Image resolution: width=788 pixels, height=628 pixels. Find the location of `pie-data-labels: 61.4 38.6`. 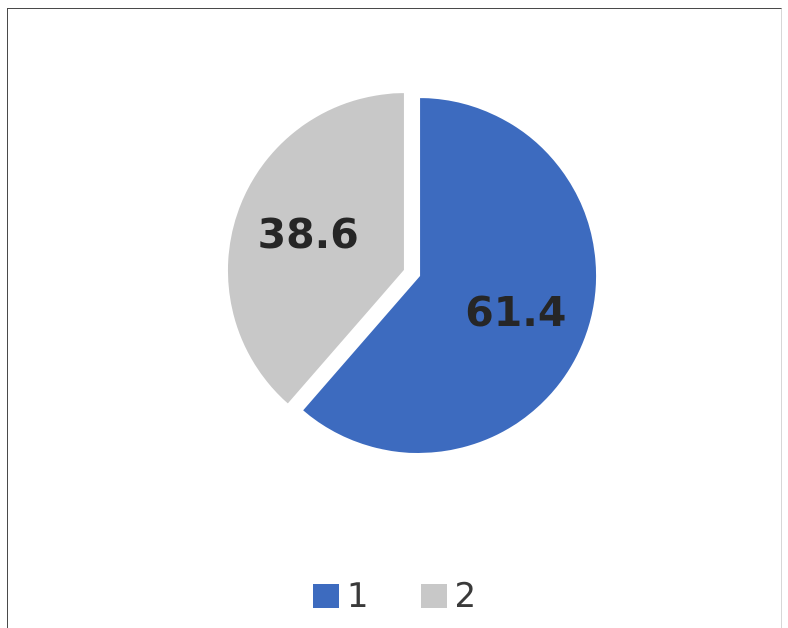

pie-data-labels: 61.4 38.6 is located at coordinates (412, 273).